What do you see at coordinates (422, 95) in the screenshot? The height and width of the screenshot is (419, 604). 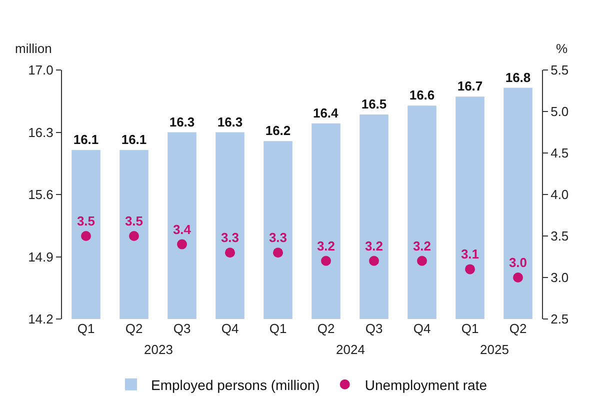 I see `data-label: 16.6` at bounding box center [422, 95].